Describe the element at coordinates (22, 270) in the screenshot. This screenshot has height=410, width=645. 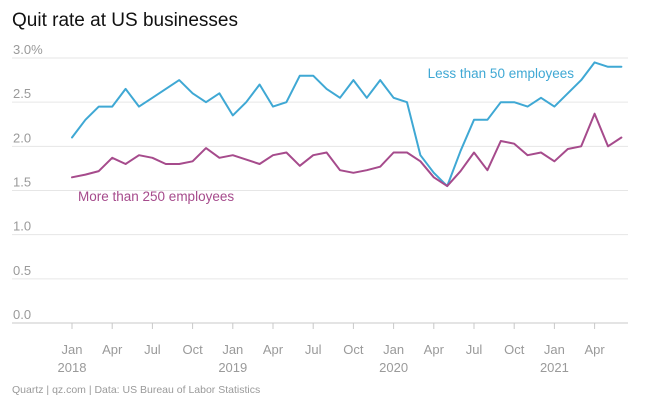
I see `y-tick-label: 0.5` at that location.